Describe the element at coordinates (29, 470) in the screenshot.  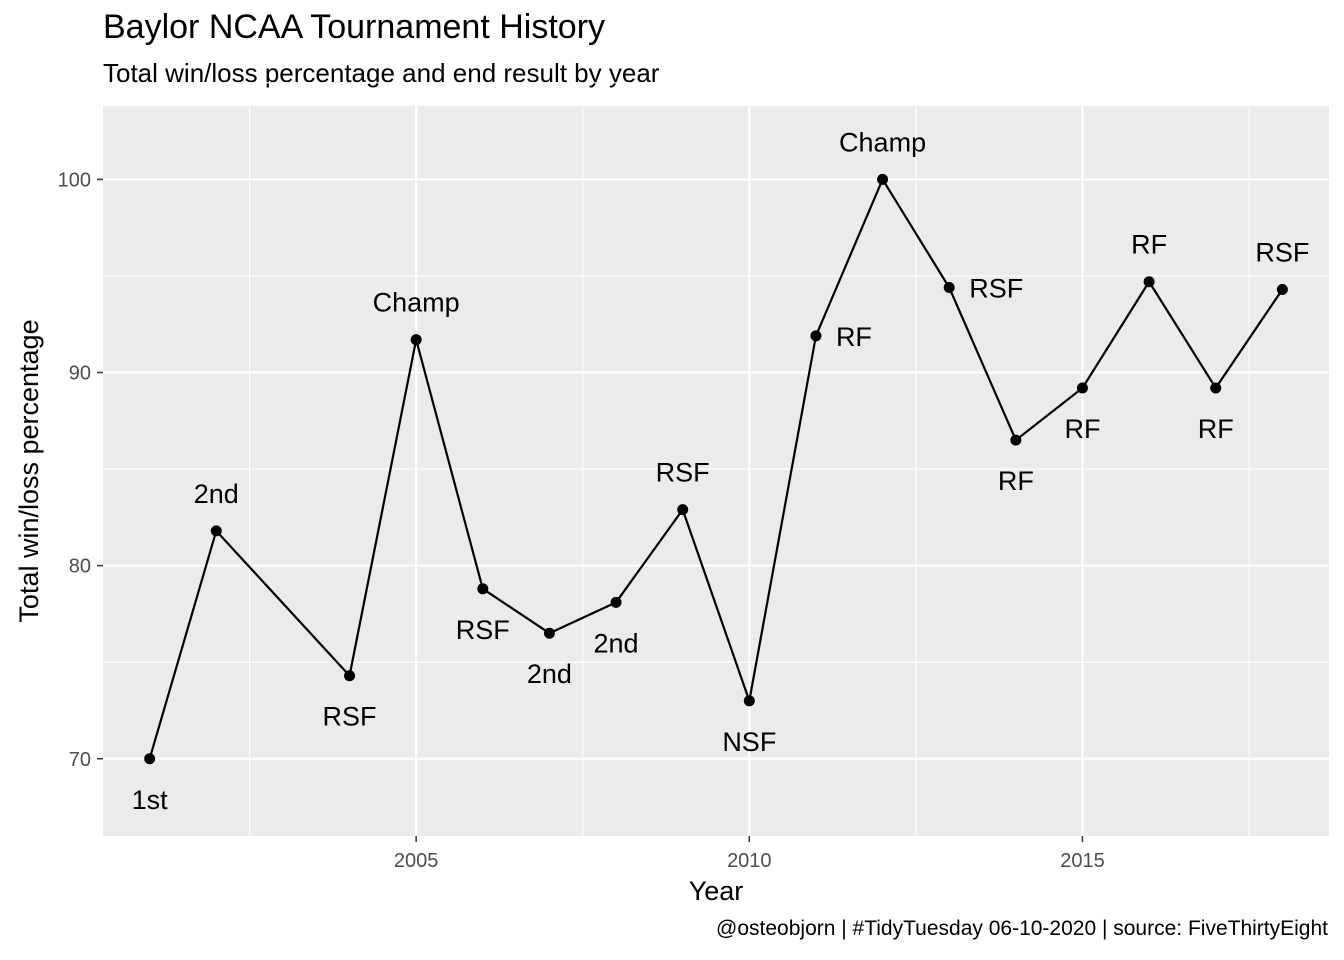
I see `y-axis-title: Total win/loss percentage` at that location.